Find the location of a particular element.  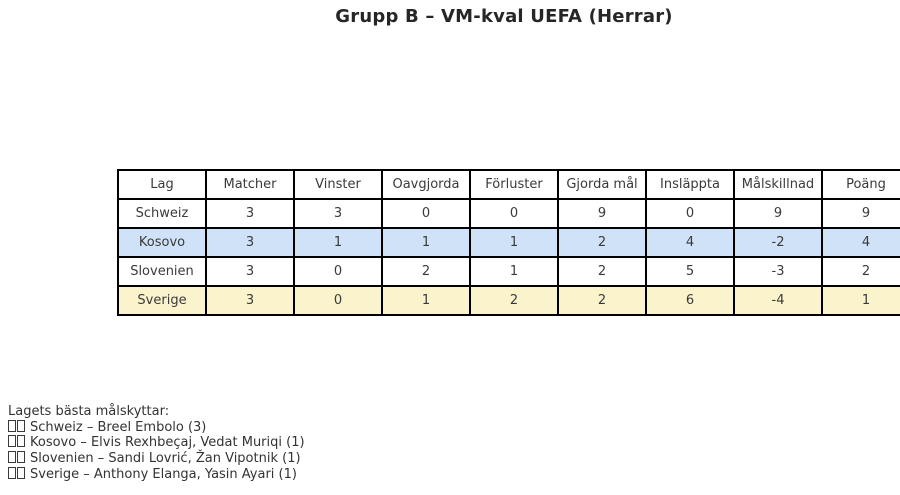

team-cell: Slovenien is located at coordinates (162, 271).